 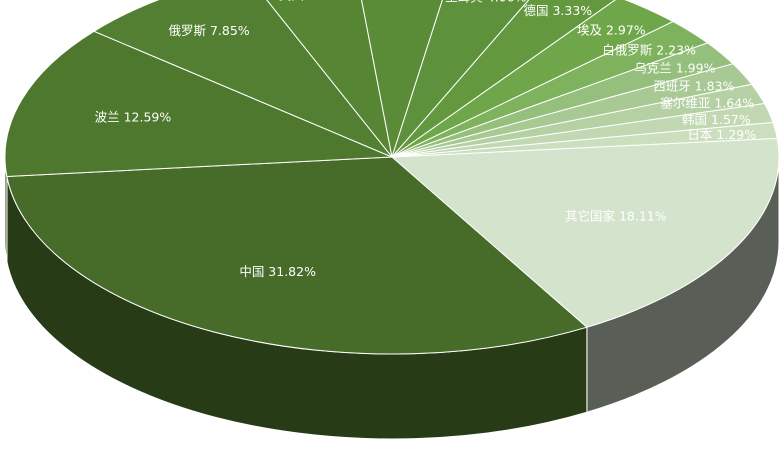 What do you see at coordinates (616, 215) in the screenshot?
I see `slice-label-0: 其它国家 18.11%` at bounding box center [616, 215].